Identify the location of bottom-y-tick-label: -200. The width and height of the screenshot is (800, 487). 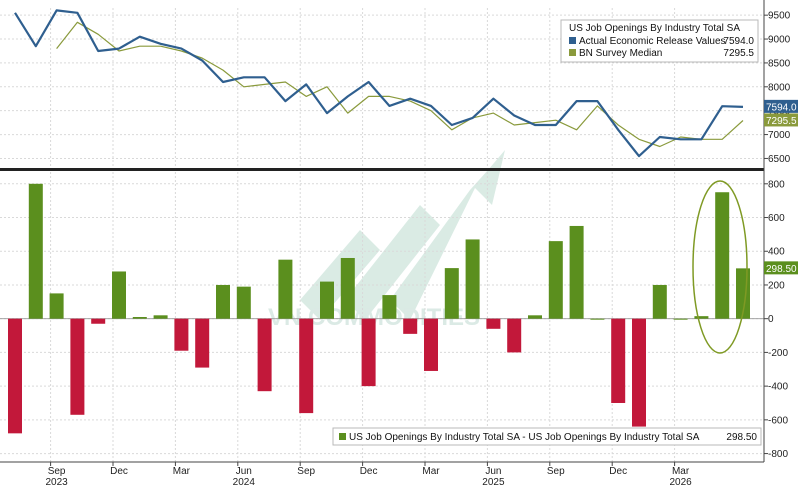
(778, 353).